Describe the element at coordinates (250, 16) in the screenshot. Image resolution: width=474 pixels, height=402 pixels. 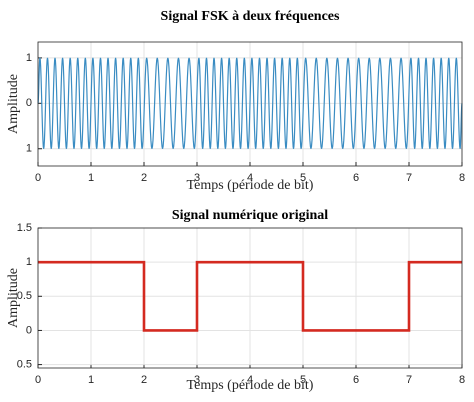
I see `chart-title: Signal FSK à deux fréquences` at that location.